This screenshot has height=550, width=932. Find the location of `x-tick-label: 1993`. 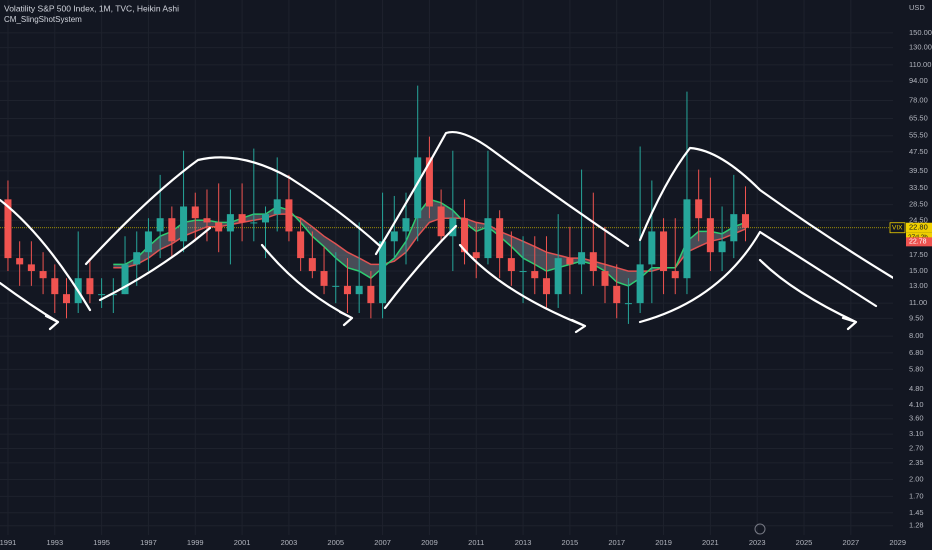

x-tick-label: 1993 is located at coordinates (54, 542).